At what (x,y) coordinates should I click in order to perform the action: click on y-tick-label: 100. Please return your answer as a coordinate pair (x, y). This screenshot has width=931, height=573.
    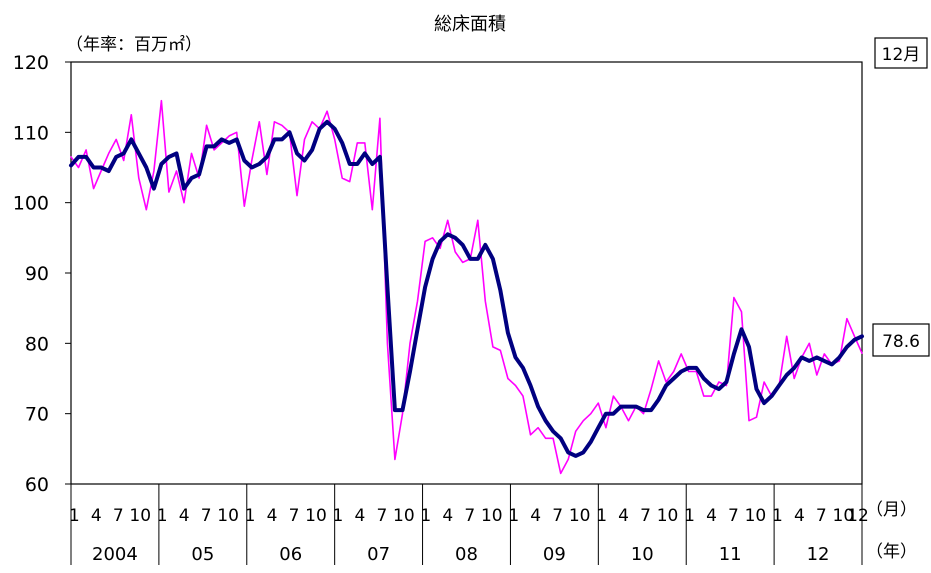
    Looking at the image, I should click on (31, 204).